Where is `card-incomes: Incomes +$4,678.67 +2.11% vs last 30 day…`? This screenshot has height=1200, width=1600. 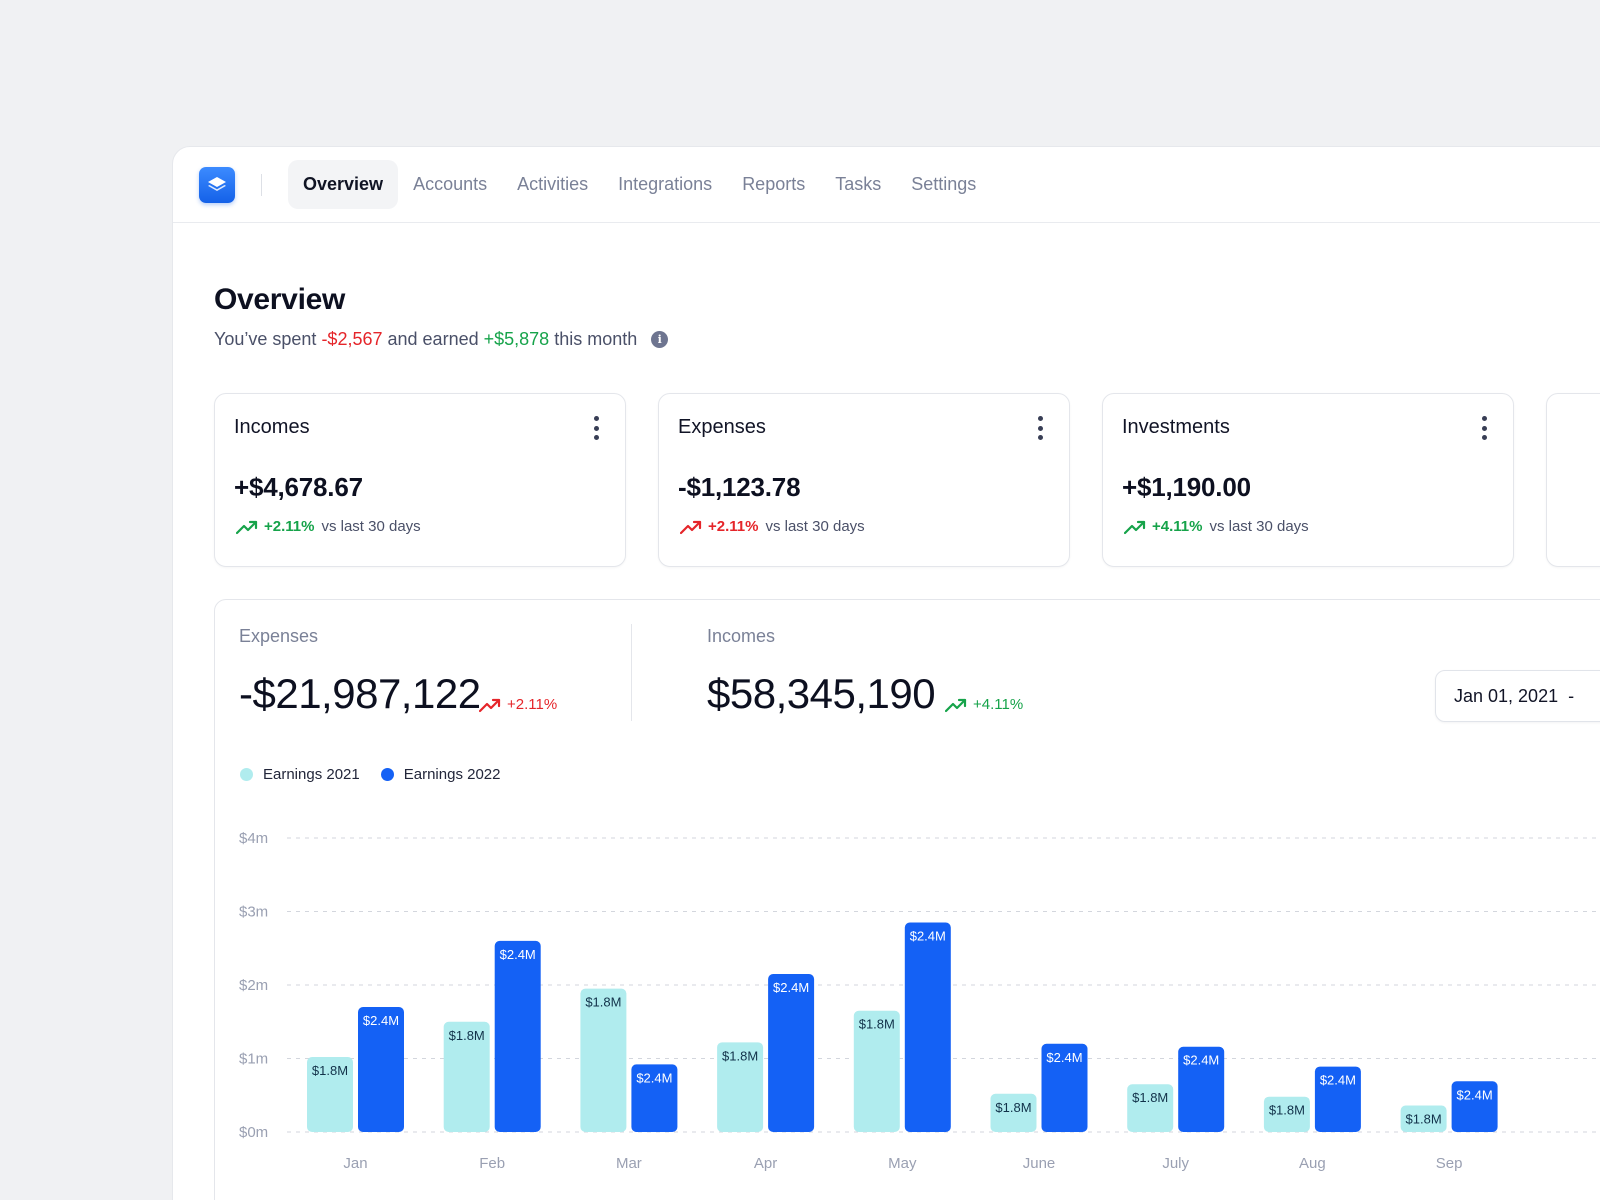
card-incomes: Incomes +$4,678.67 +2.11% vs last 30 day… is located at coordinates (420, 480).